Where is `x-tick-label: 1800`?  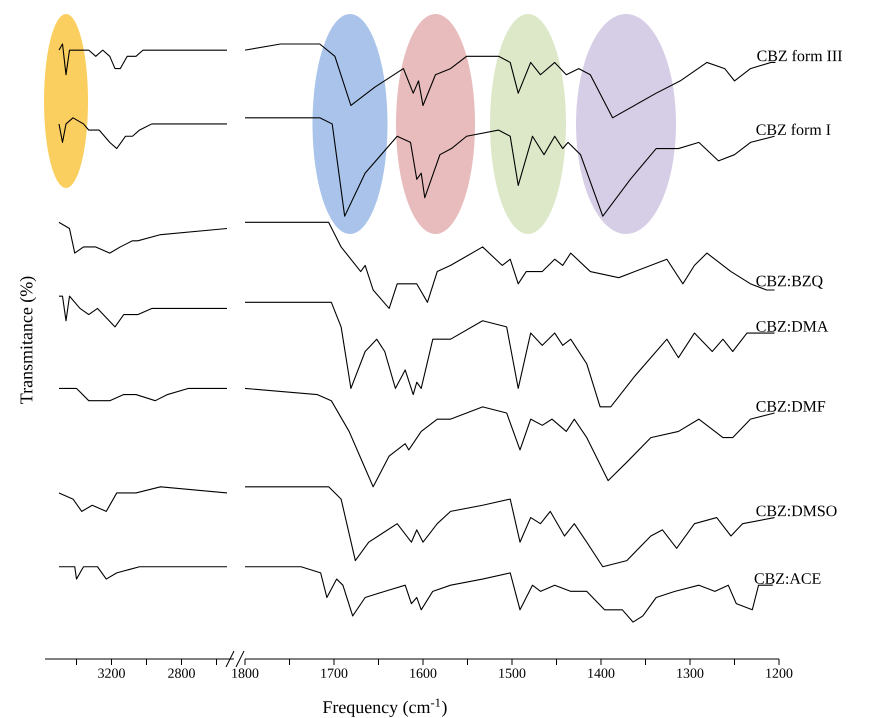
x-tick-label: 1800 is located at coordinates (245, 673).